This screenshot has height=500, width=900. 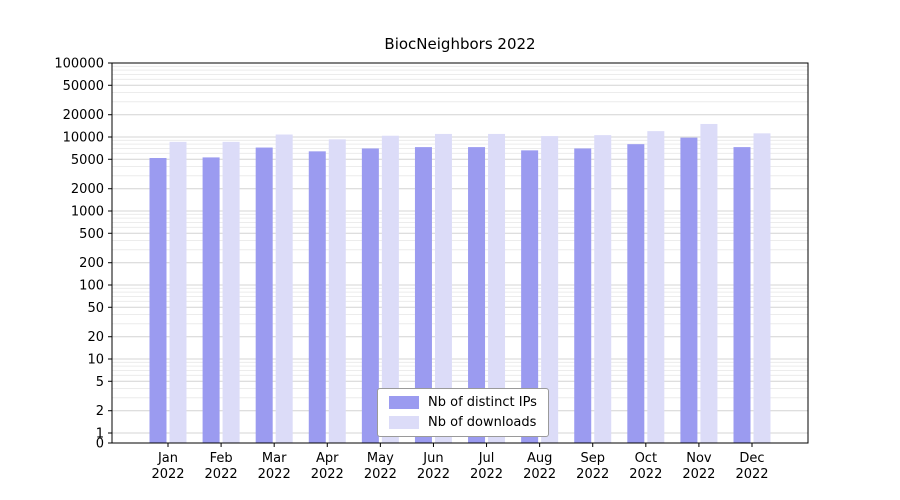 What do you see at coordinates (95, 308) in the screenshot?
I see `y-tick-label: 50` at bounding box center [95, 308].